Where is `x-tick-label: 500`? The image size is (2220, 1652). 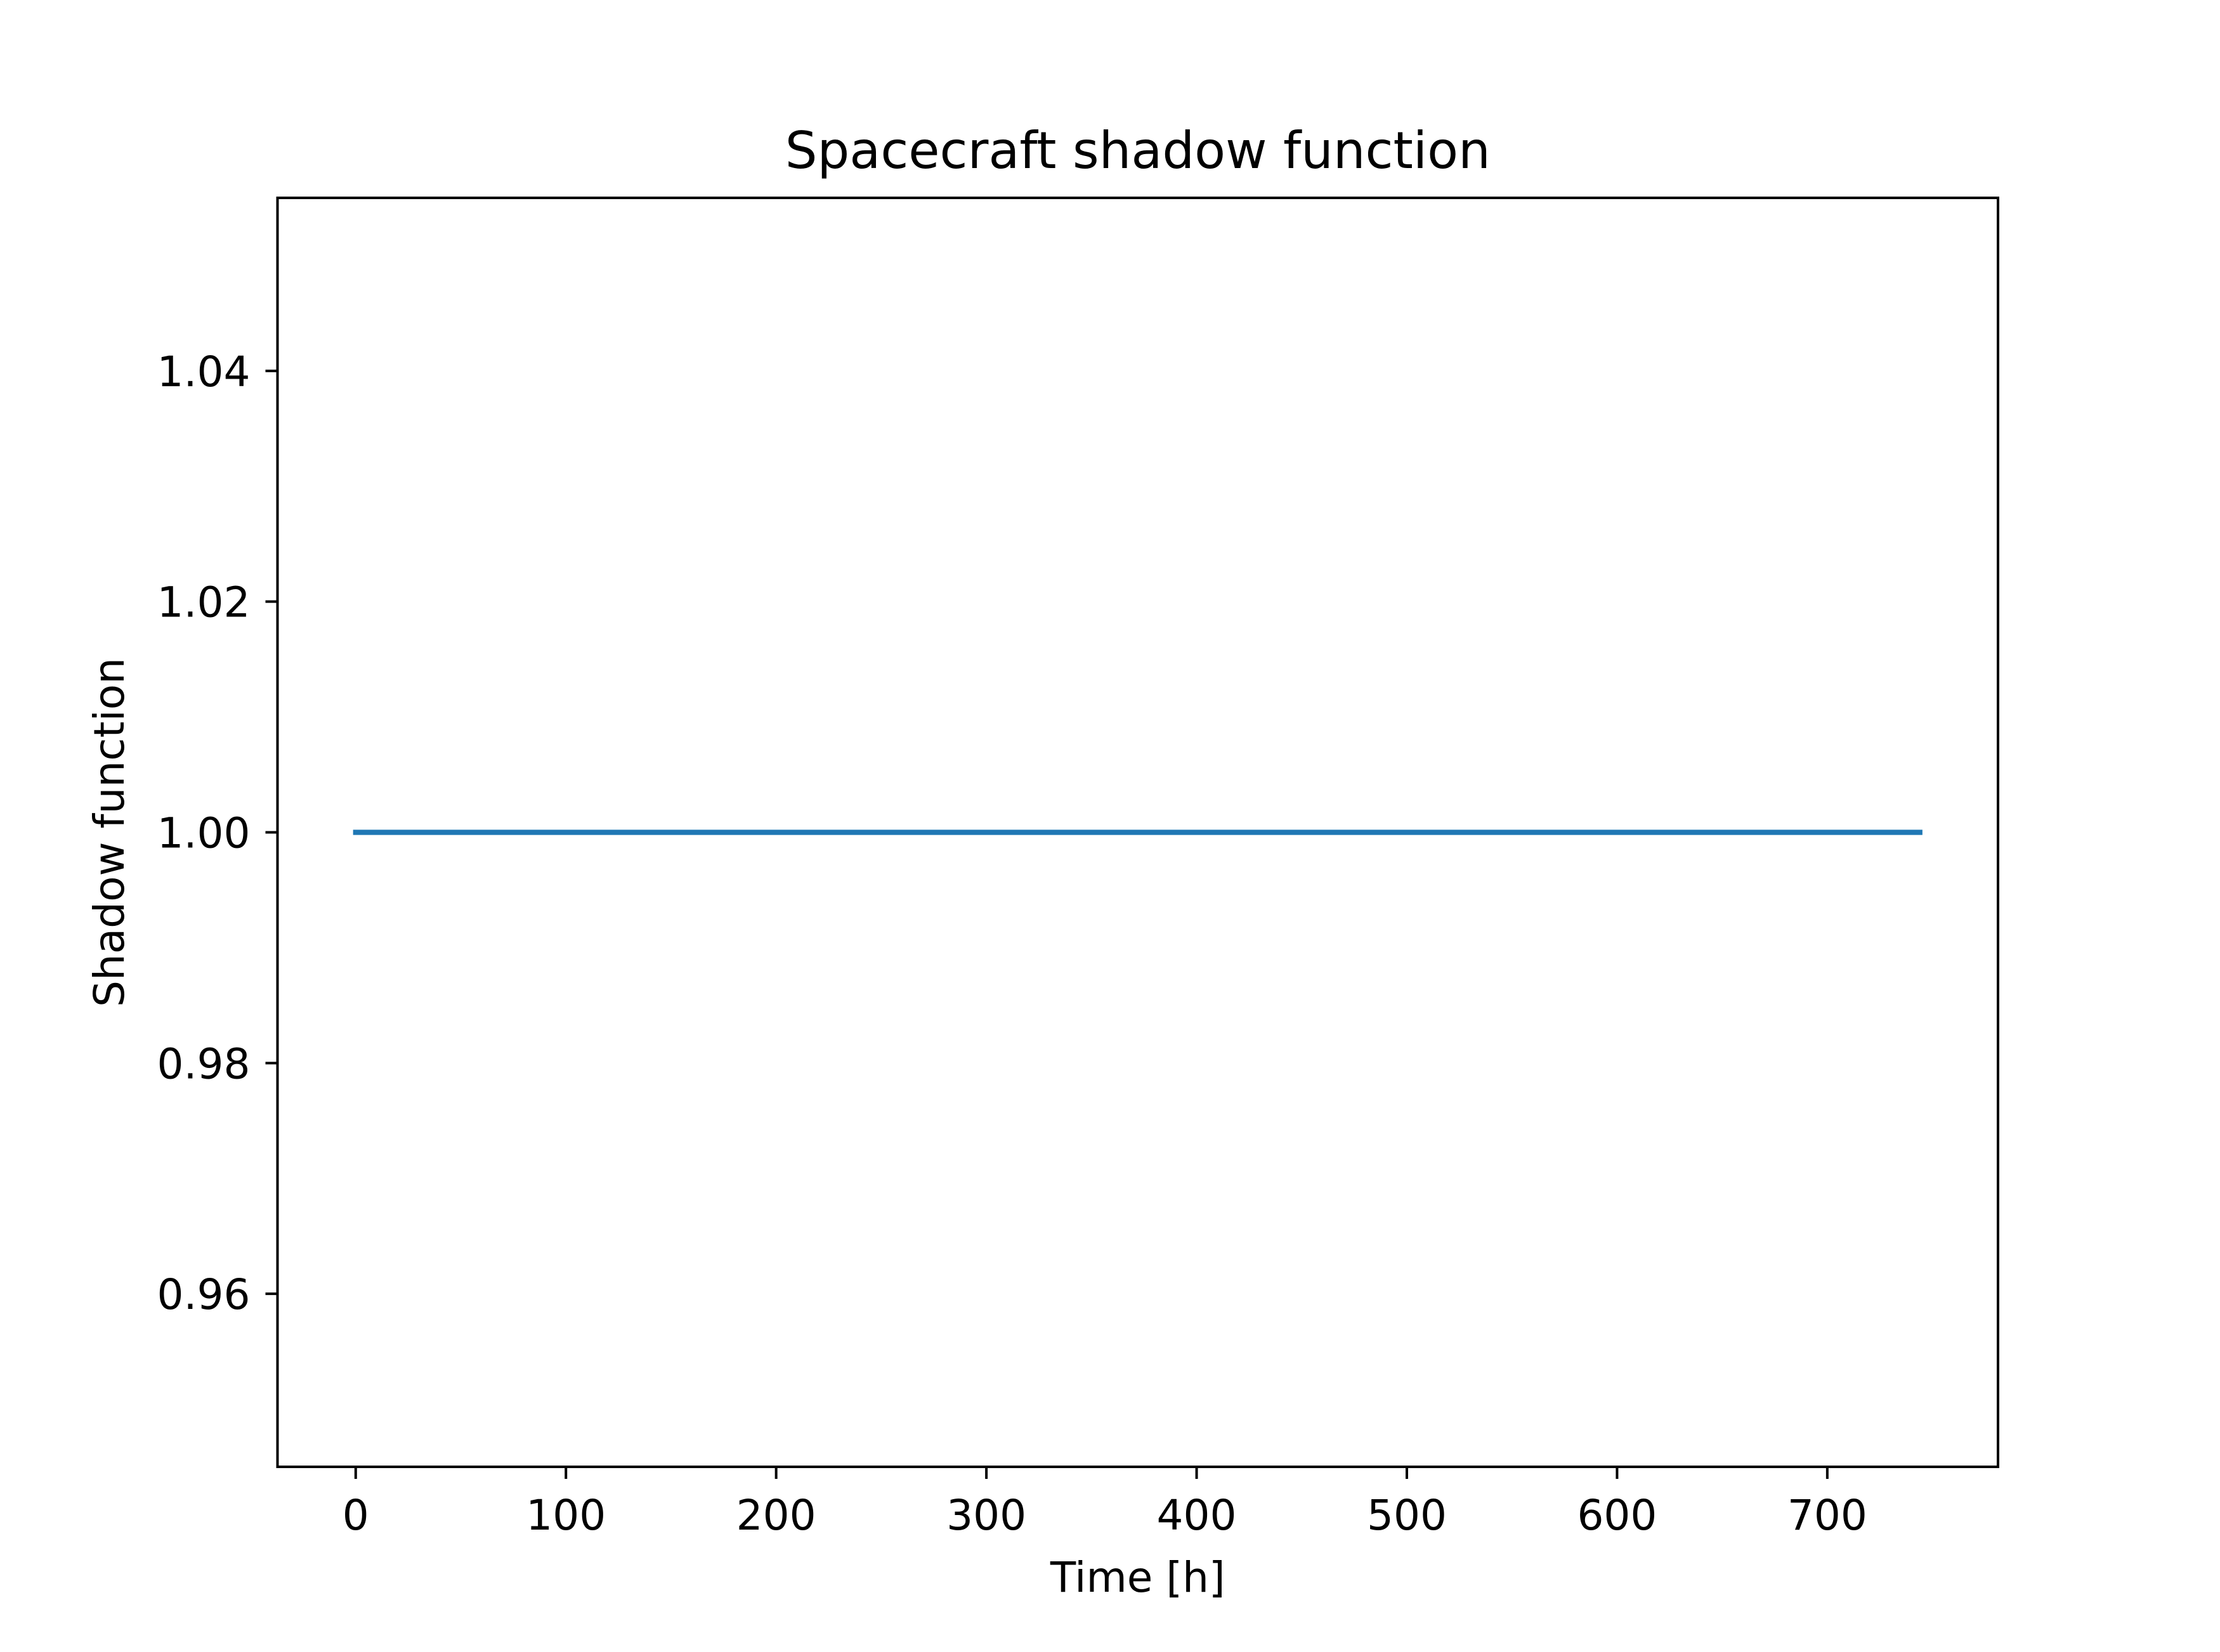 x-tick-label: 500 is located at coordinates (1407, 1515).